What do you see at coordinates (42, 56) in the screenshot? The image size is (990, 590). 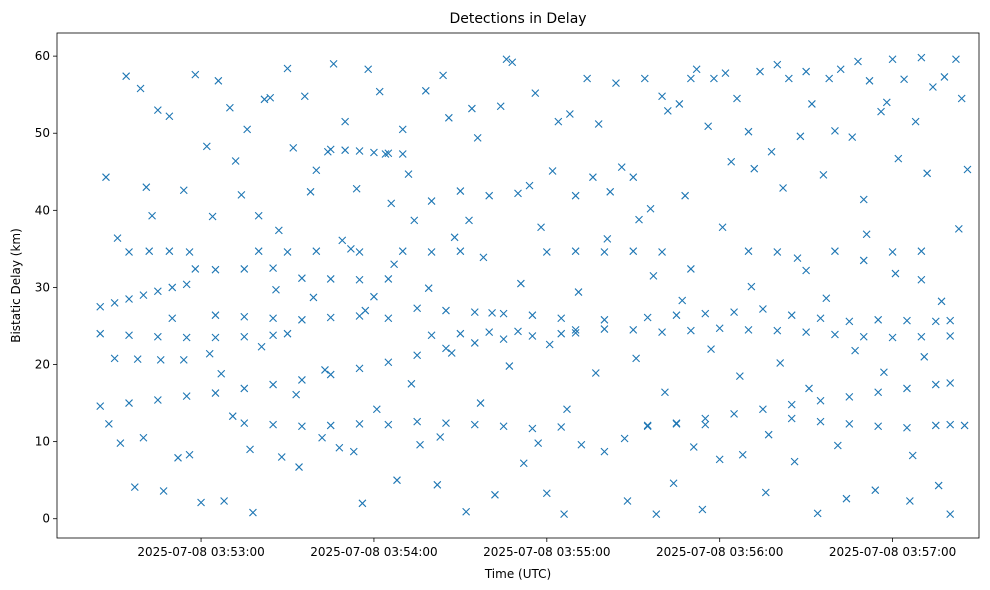 I see `y-tick-label-6: 60` at bounding box center [42, 56].